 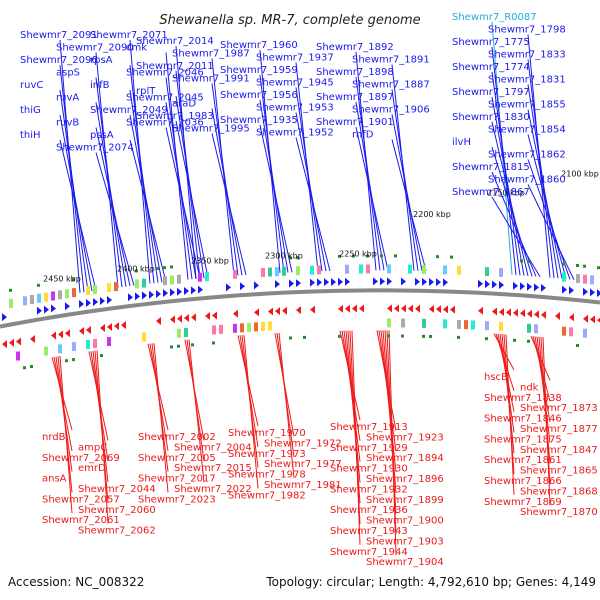 I want to click on gene-label-reverse: Shewmr7_1932, so click(x=369, y=489).